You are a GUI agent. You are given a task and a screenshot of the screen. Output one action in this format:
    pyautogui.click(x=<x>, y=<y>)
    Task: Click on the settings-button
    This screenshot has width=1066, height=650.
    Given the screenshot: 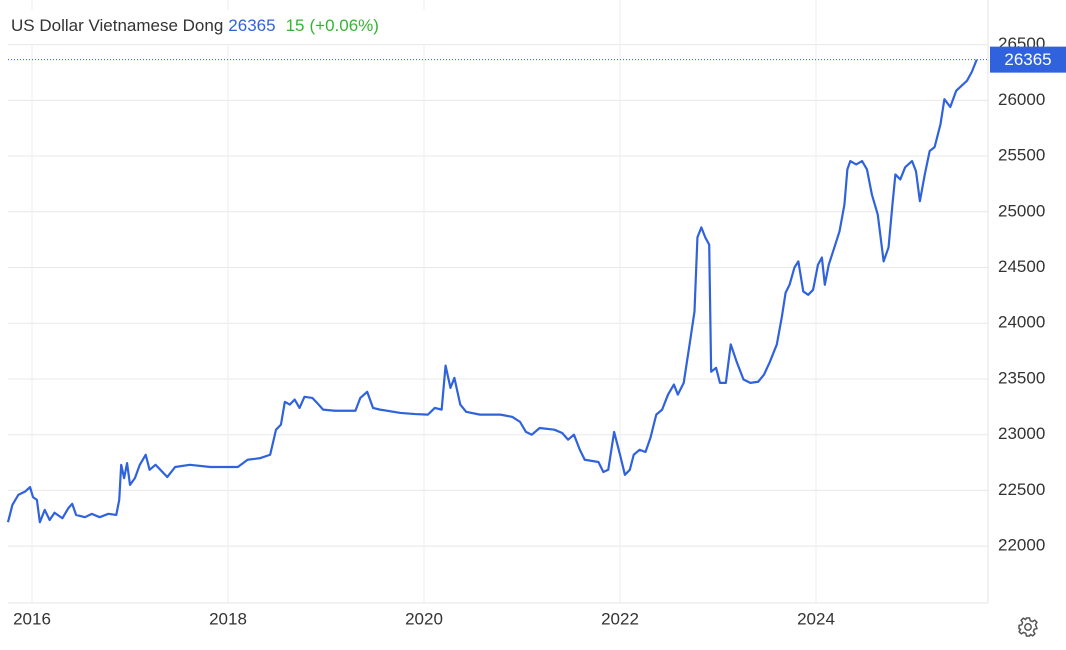 What is the action you would take?
    pyautogui.click(x=1028, y=627)
    